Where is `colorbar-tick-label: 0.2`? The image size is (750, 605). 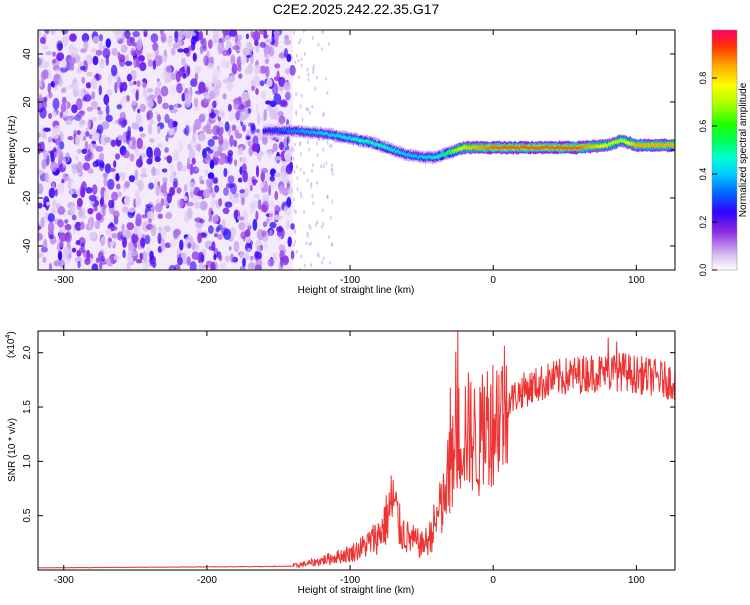 colorbar-tick-label: 0.2 is located at coordinates (703, 222).